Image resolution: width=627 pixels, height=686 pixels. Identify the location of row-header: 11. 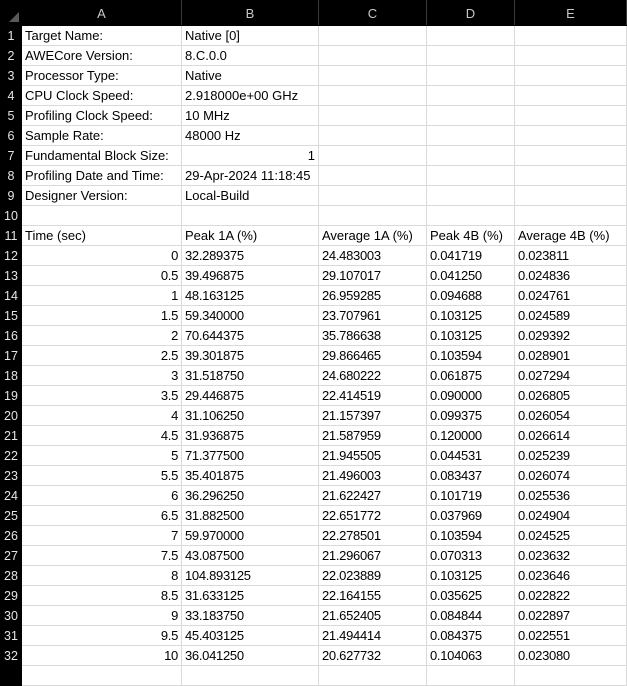
(11, 236).